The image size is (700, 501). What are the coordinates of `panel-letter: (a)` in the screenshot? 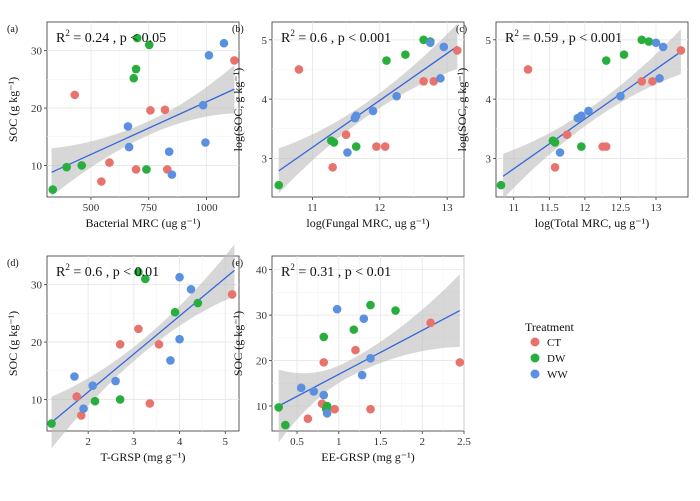 It's located at (12, 29).